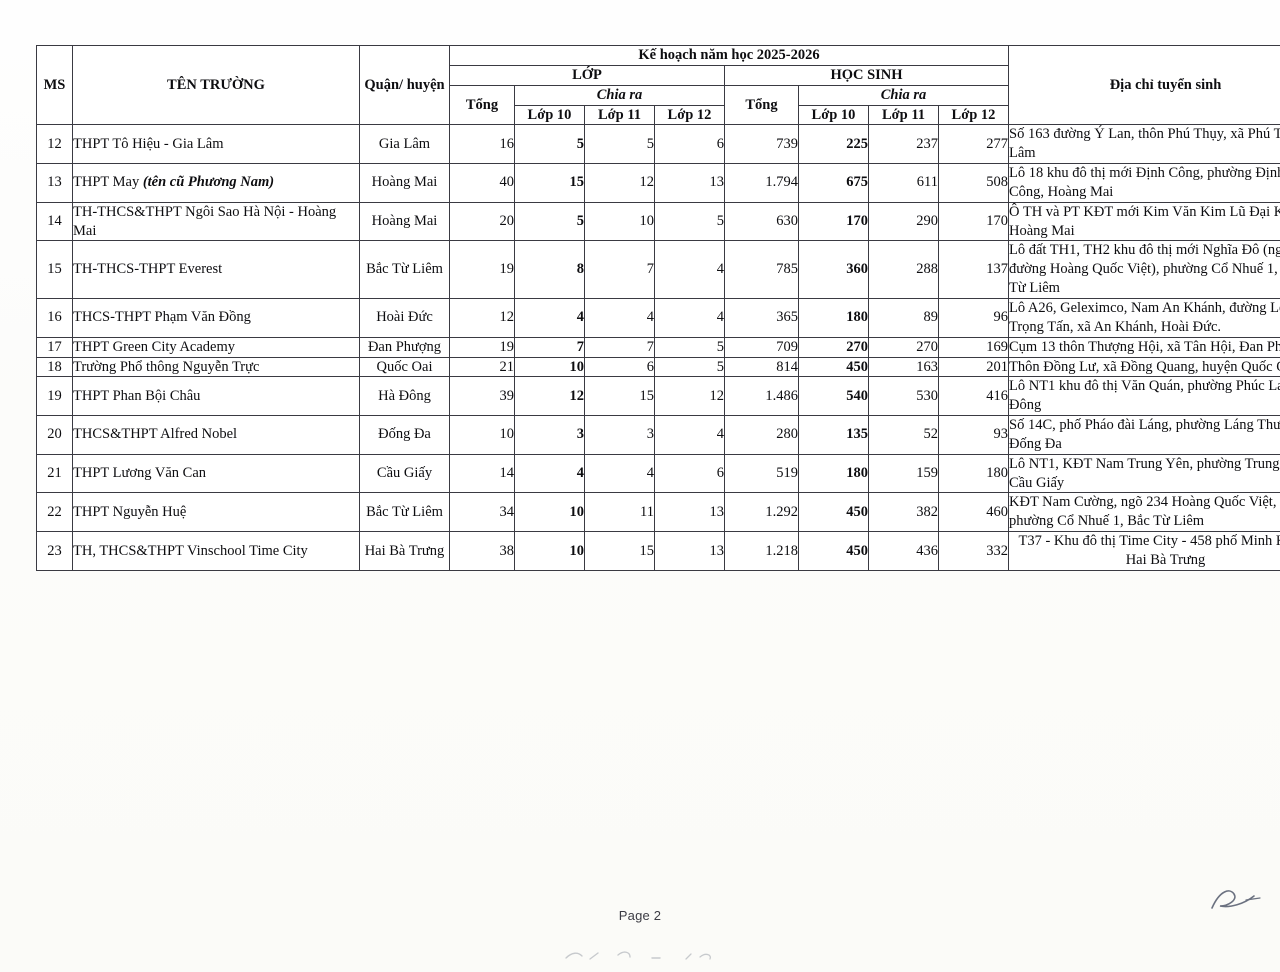  I want to click on school-name-text: THCS-THPT Phạm Văn Đồng, so click(162, 317).